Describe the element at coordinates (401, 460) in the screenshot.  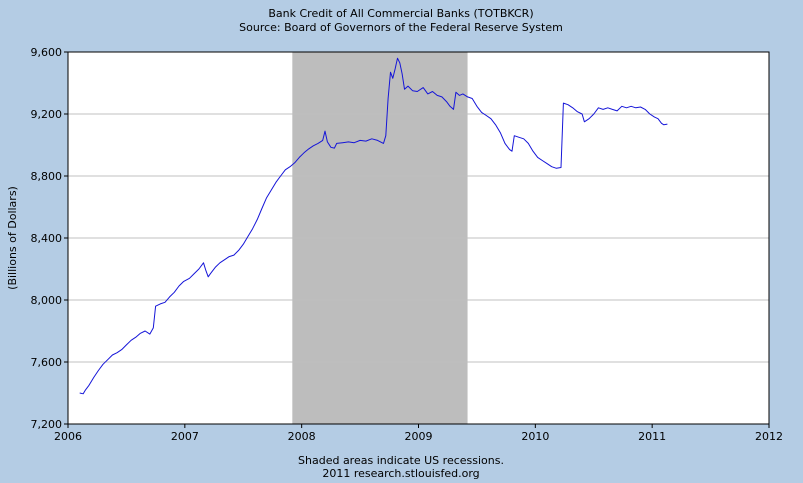
I see `footer-note: Shaded areas indicate US recessions.` at that location.